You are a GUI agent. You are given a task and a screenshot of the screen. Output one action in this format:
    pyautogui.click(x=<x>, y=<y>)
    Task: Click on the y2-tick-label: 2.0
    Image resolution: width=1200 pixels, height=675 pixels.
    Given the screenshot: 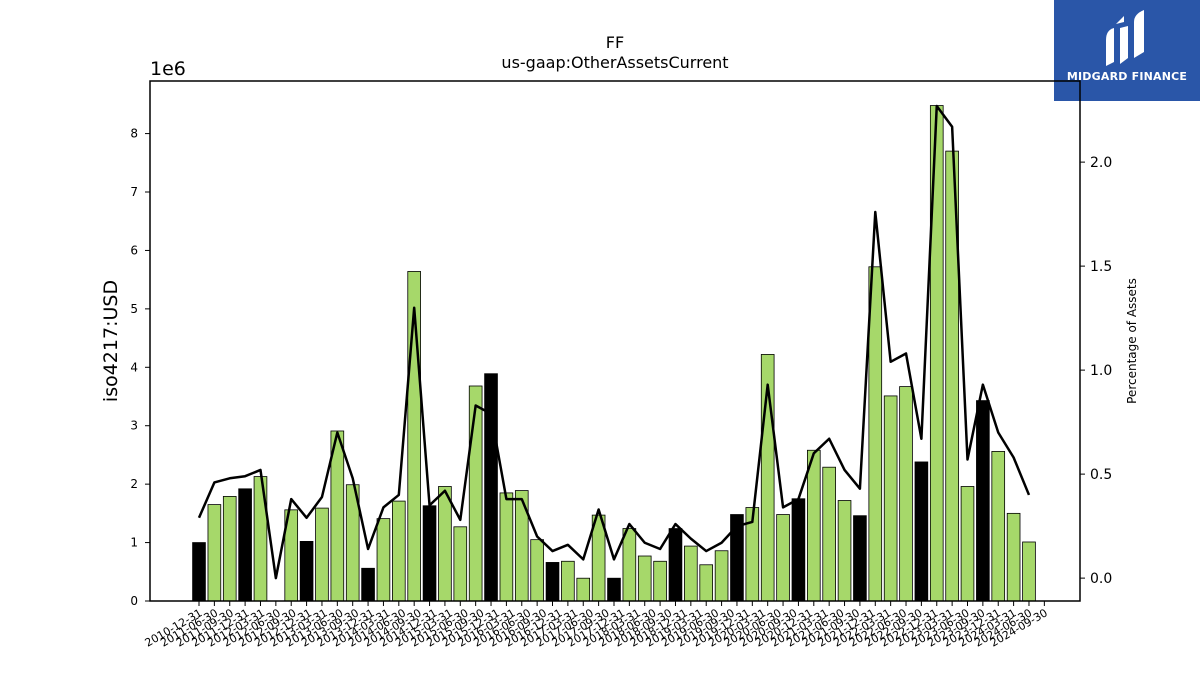 What is the action you would take?
    pyautogui.click(x=1101, y=163)
    